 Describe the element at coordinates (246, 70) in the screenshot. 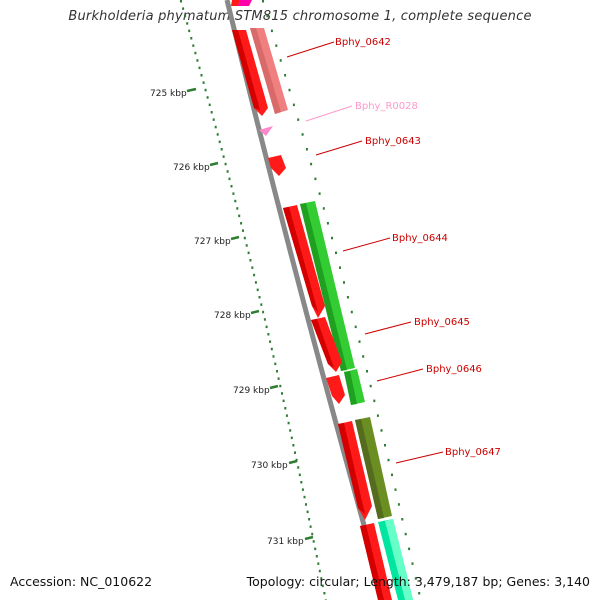

I see `gene-bphy-0642-red-shade` at that location.